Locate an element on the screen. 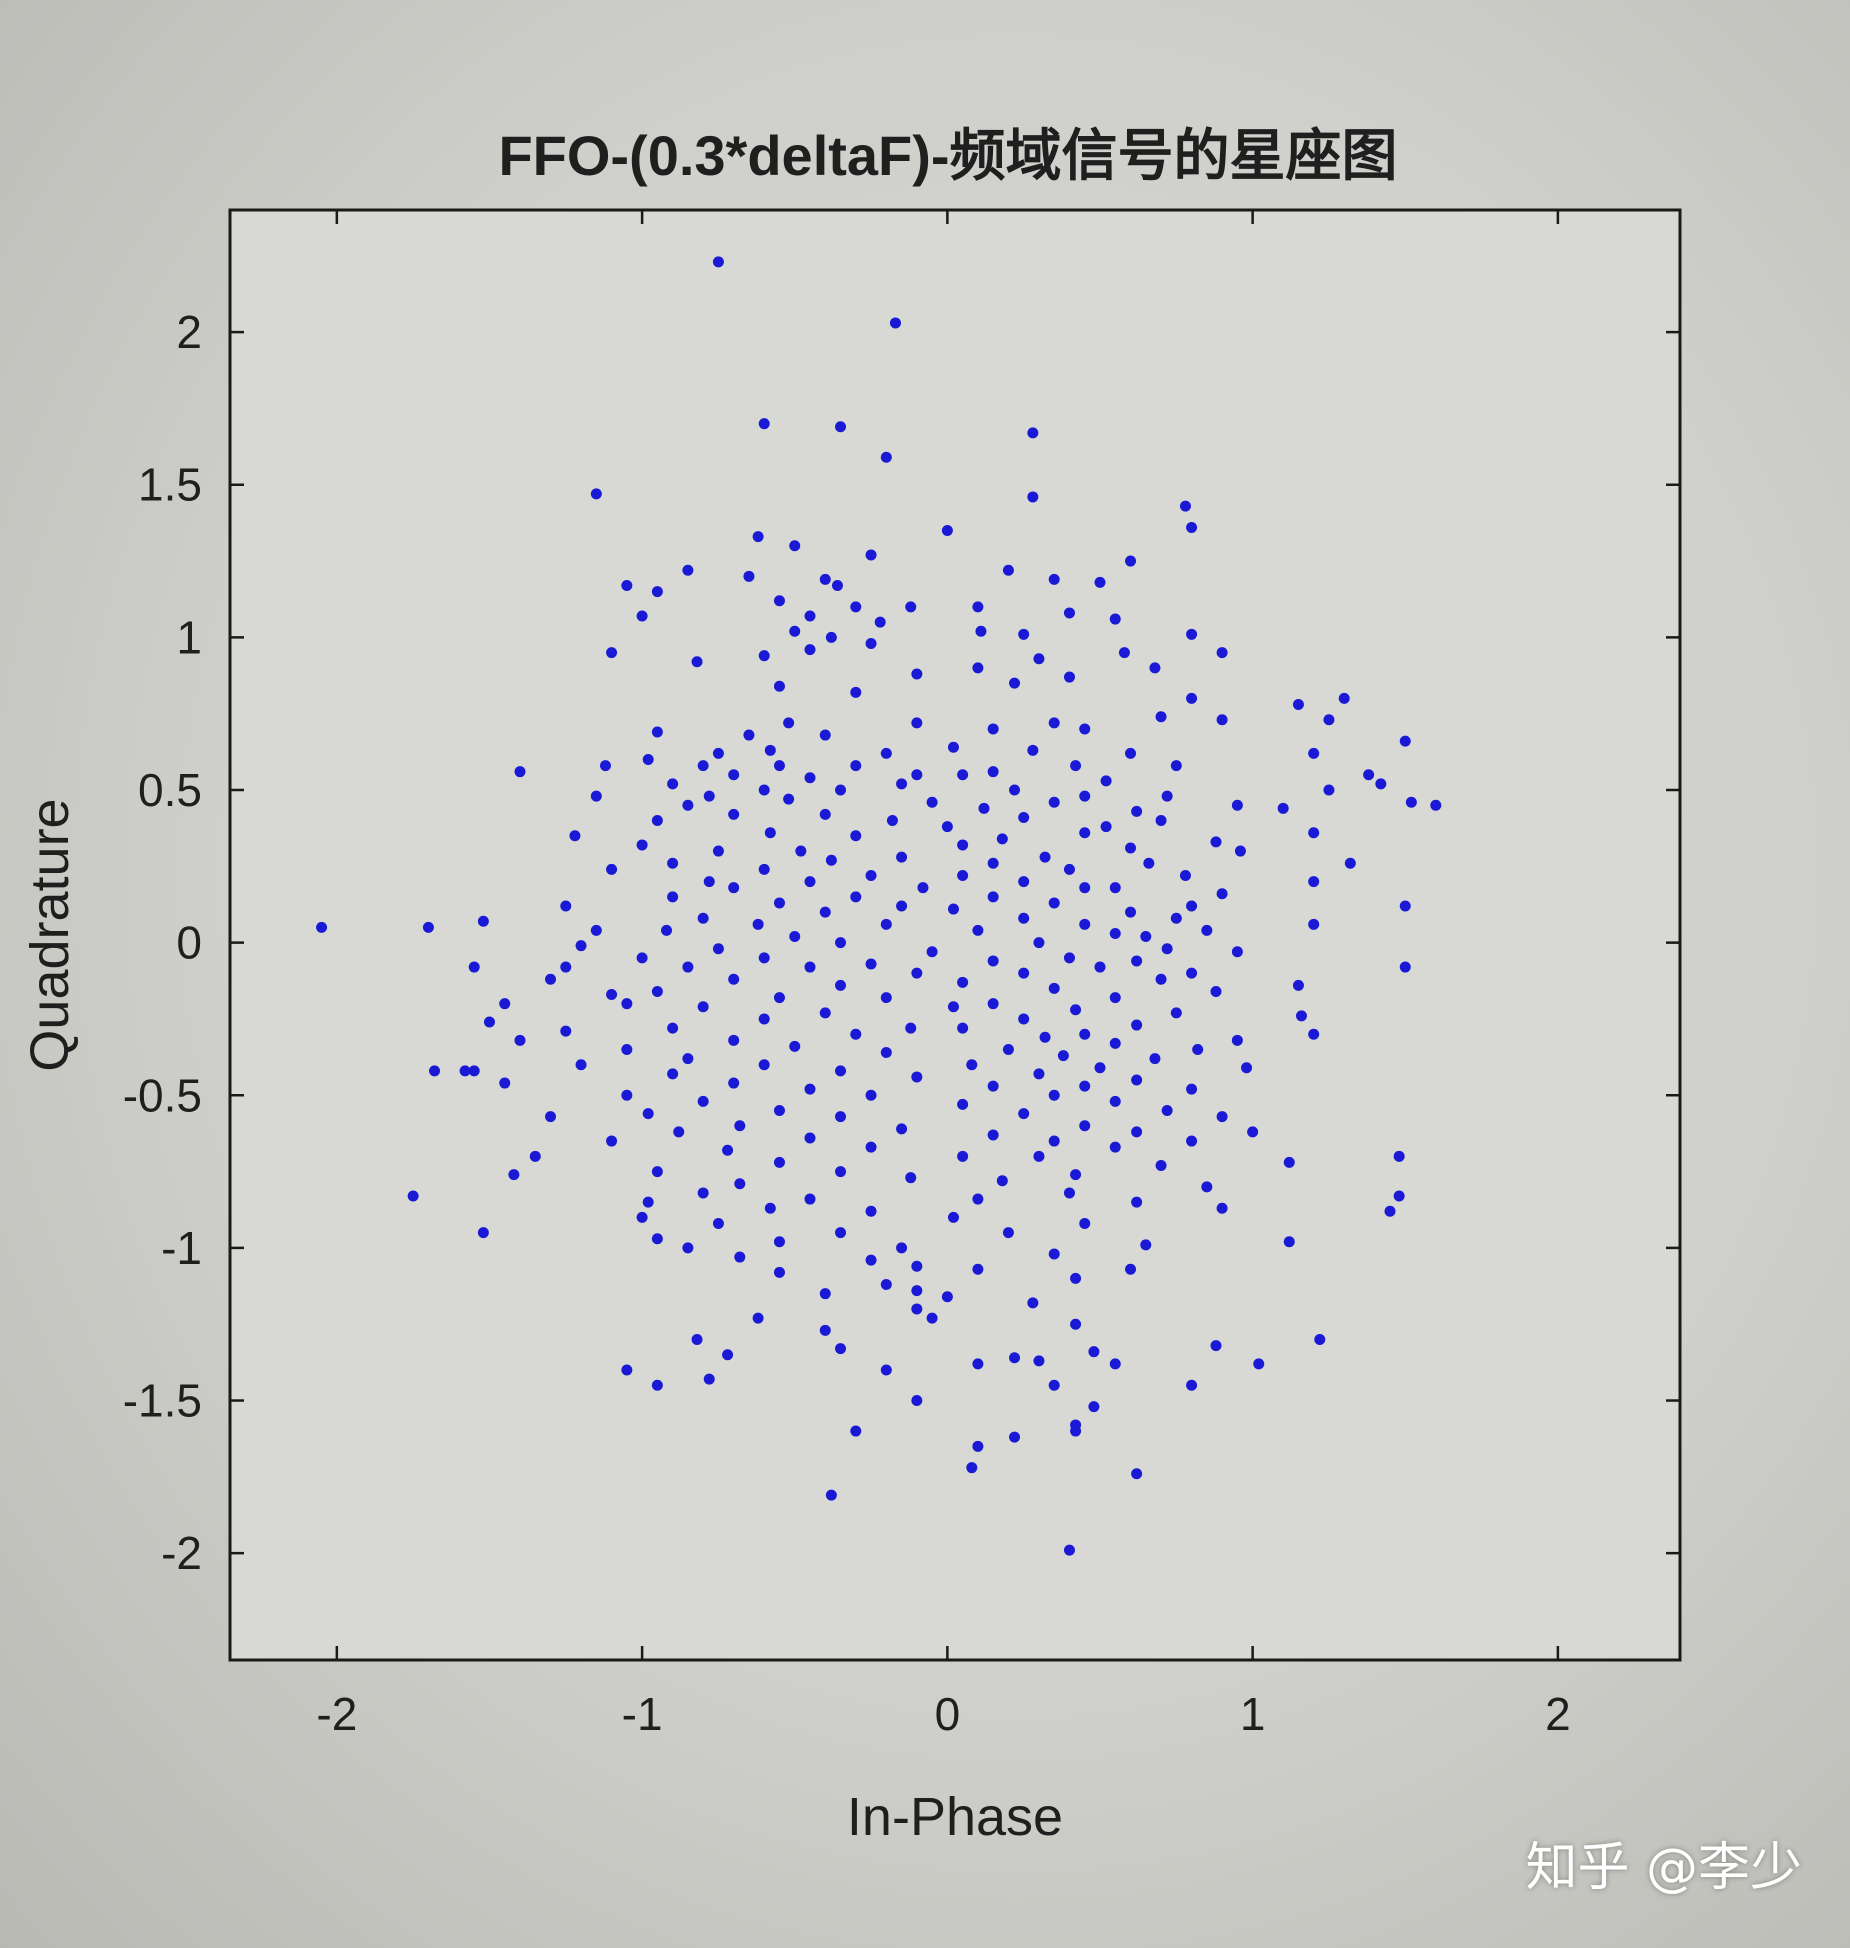 The height and width of the screenshot is (1948, 1850). y-tick-label: -1 is located at coordinates (181, 1248).